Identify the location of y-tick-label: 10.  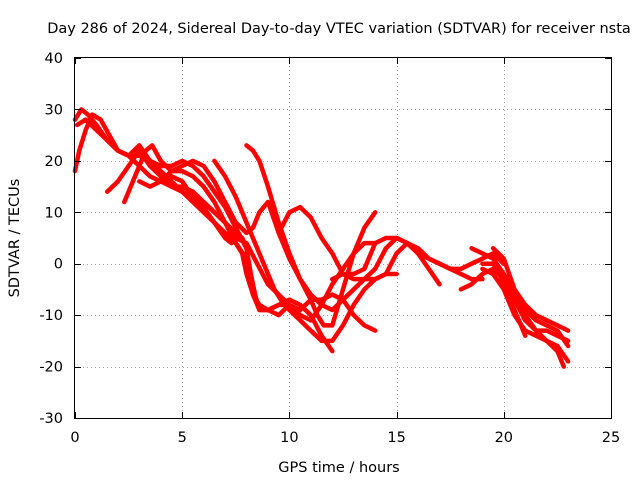
(54, 213).